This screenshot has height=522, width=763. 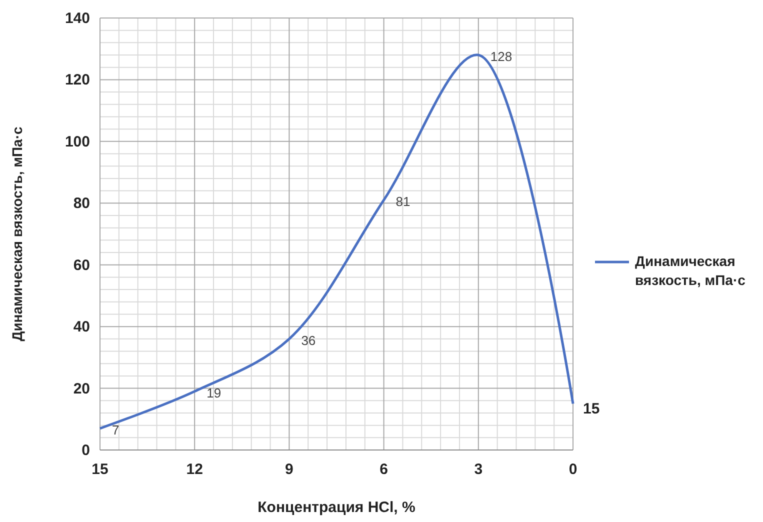 What do you see at coordinates (194, 469) in the screenshot?
I see `x-tick-label: 12` at bounding box center [194, 469].